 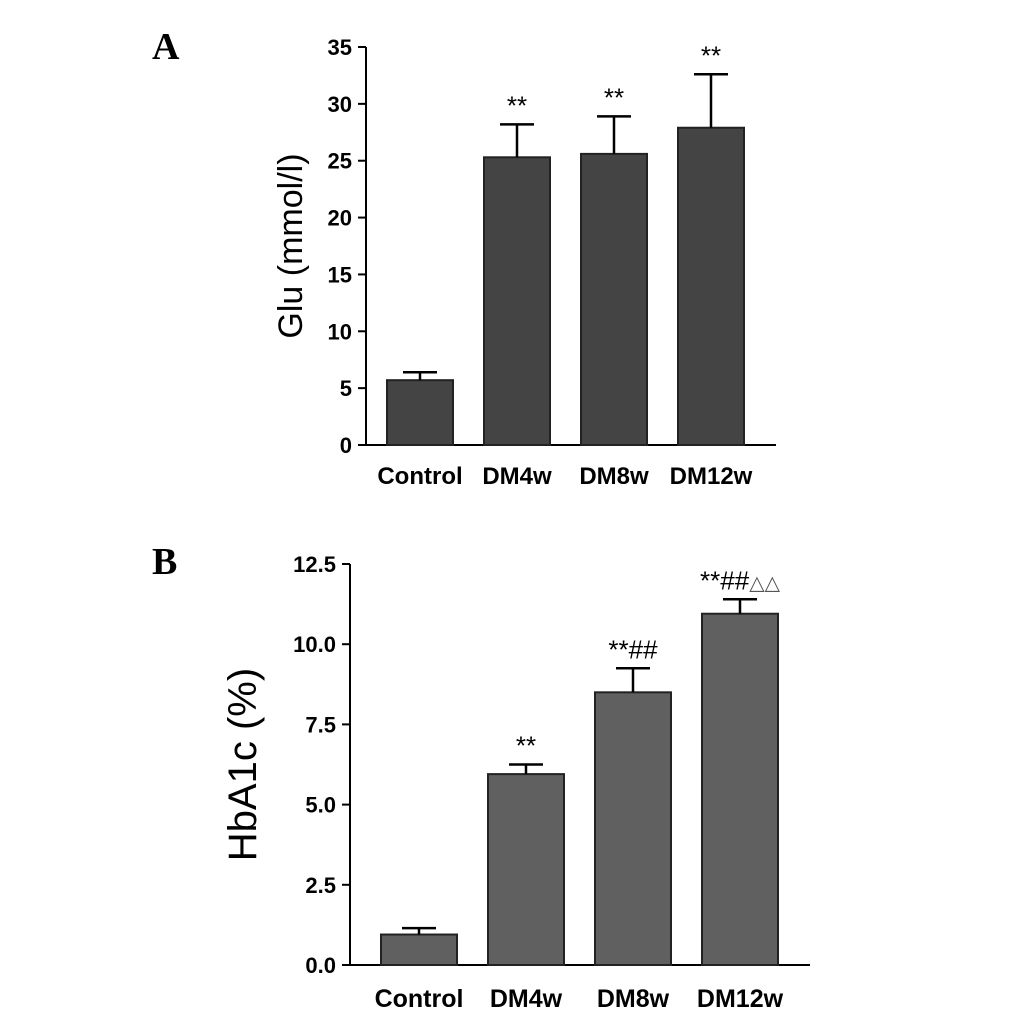 What do you see at coordinates (164, 562) in the screenshot?
I see `panel-letter-b: B` at bounding box center [164, 562].